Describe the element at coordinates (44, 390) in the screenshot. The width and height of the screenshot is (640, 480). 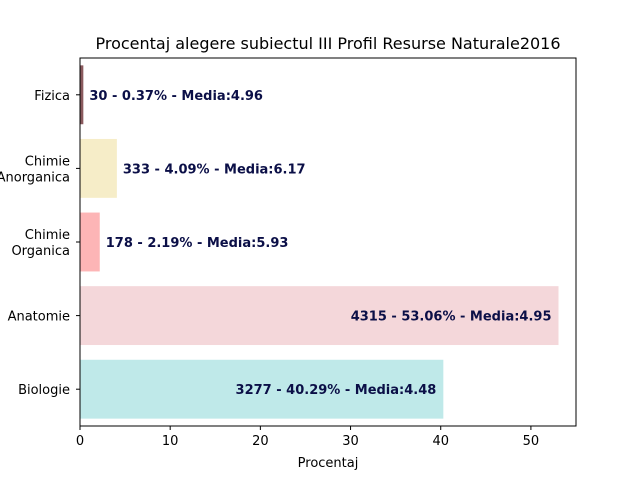
I see `y-tick-label: Biologie` at that location.